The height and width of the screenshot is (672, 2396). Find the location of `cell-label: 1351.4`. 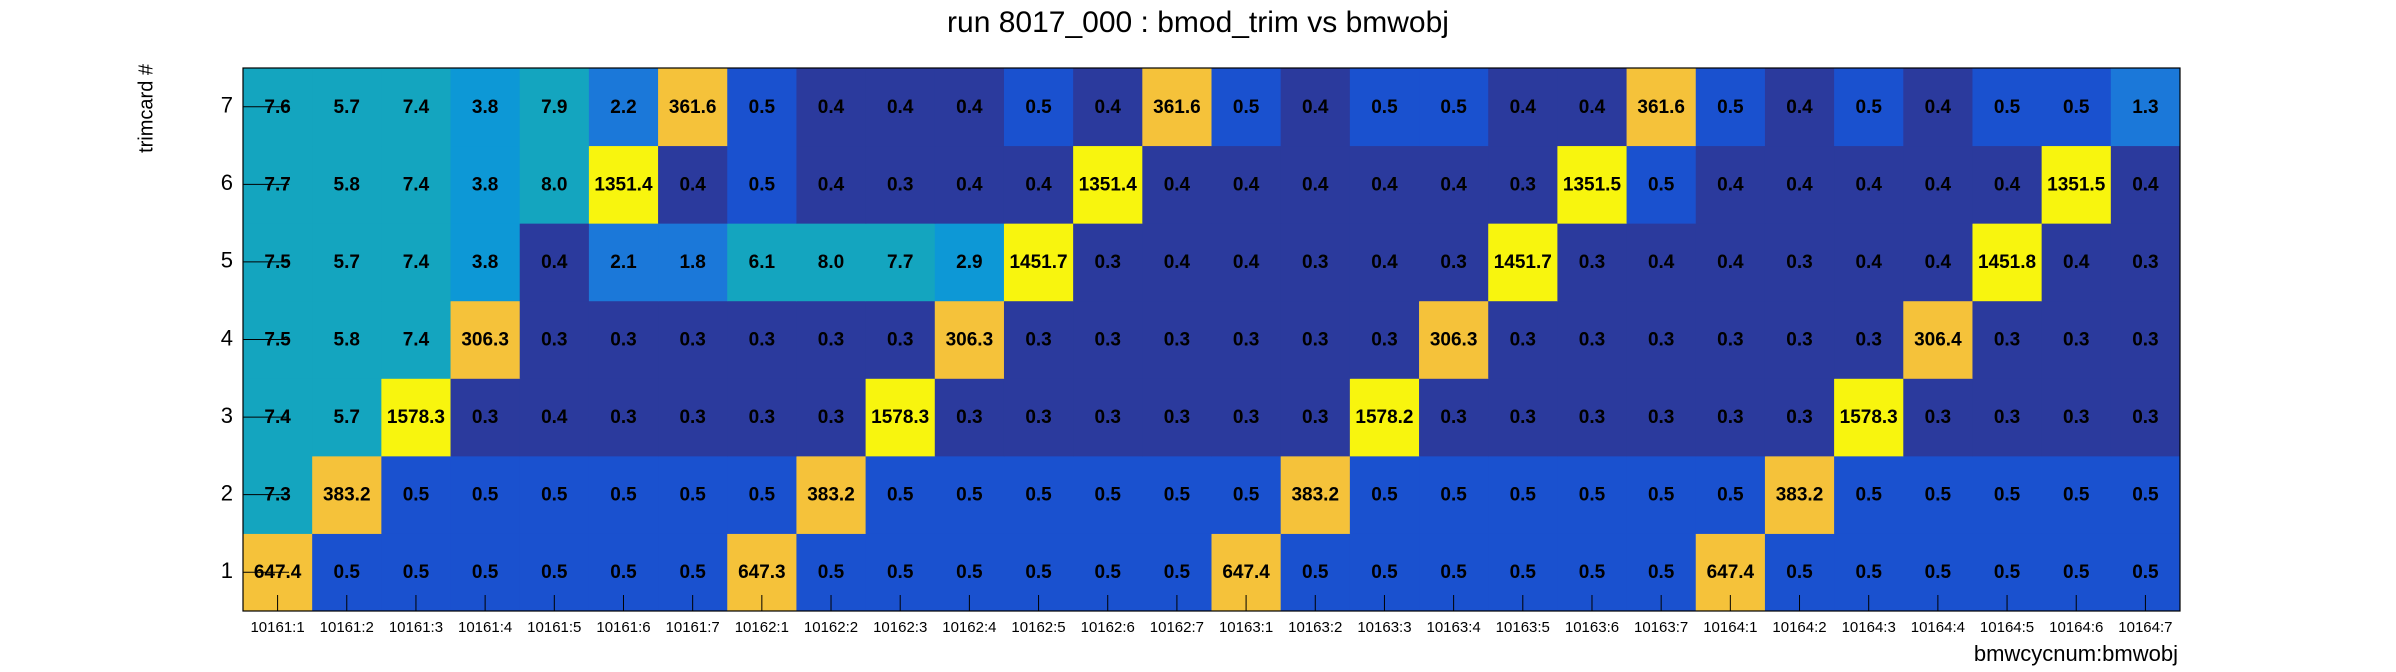

cell-label: 1351.4 is located at coordinates (1108, 184).